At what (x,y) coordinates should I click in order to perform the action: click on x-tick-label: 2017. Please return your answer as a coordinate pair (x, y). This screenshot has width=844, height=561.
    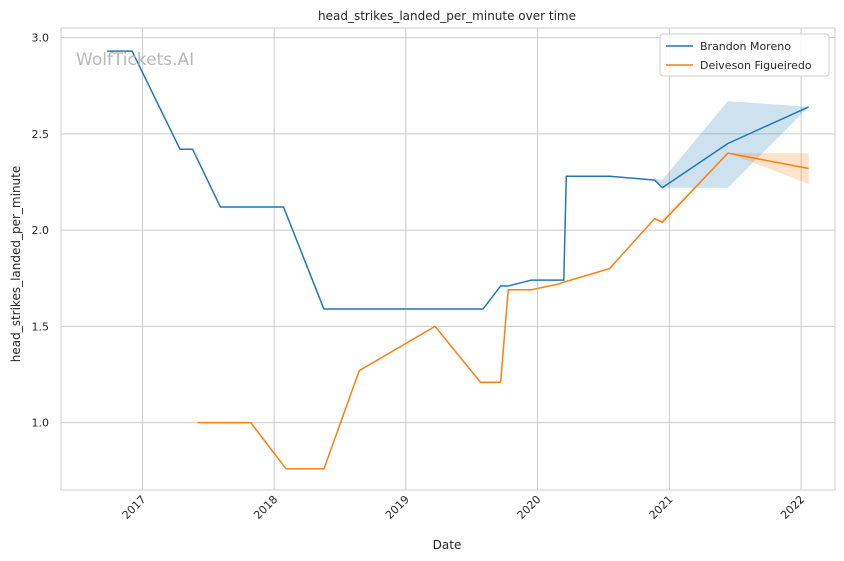
    Looking at the image, I should click on (134, 507).